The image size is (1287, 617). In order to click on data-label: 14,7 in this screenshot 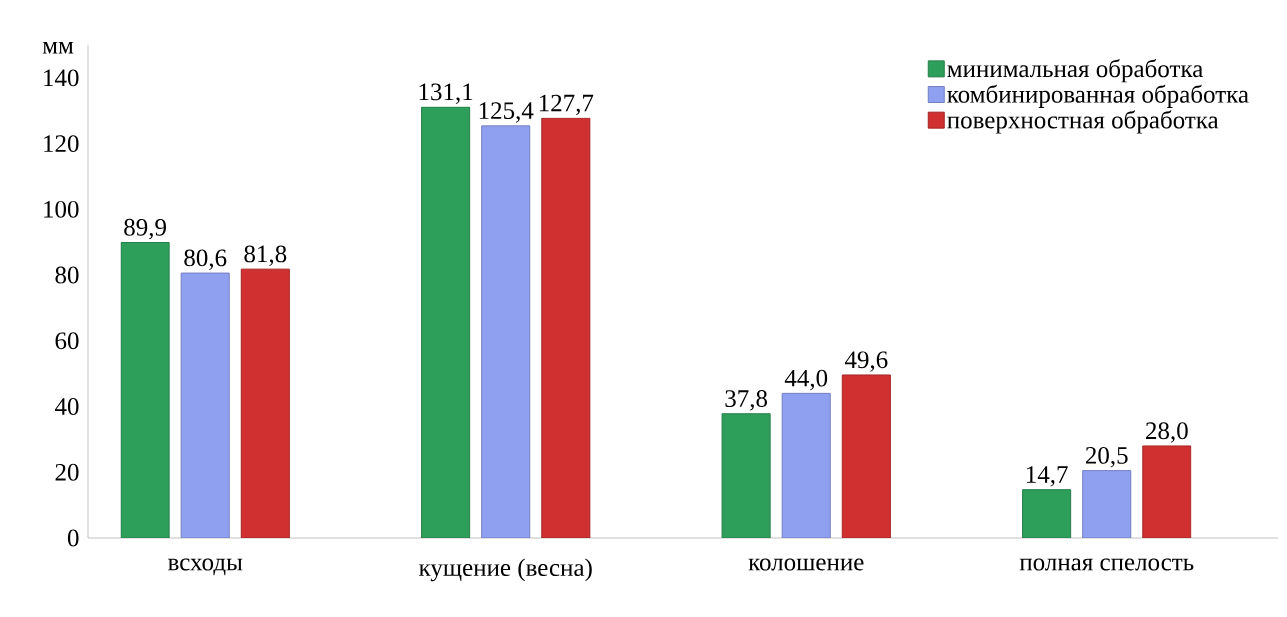, I will do `click(1047, 476)`.